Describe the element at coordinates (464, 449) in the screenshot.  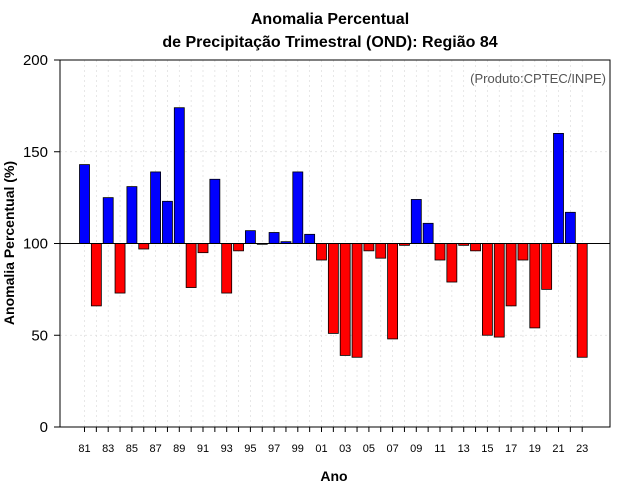
I see `x-tick-label: 13` at that location.